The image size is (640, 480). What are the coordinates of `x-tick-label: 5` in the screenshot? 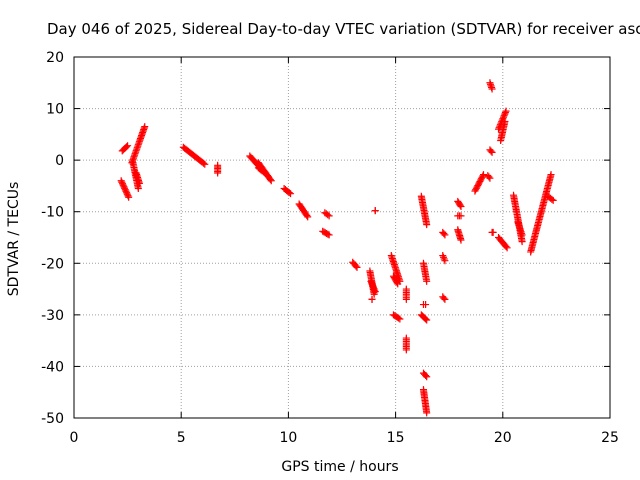 It's located at (181, 438).